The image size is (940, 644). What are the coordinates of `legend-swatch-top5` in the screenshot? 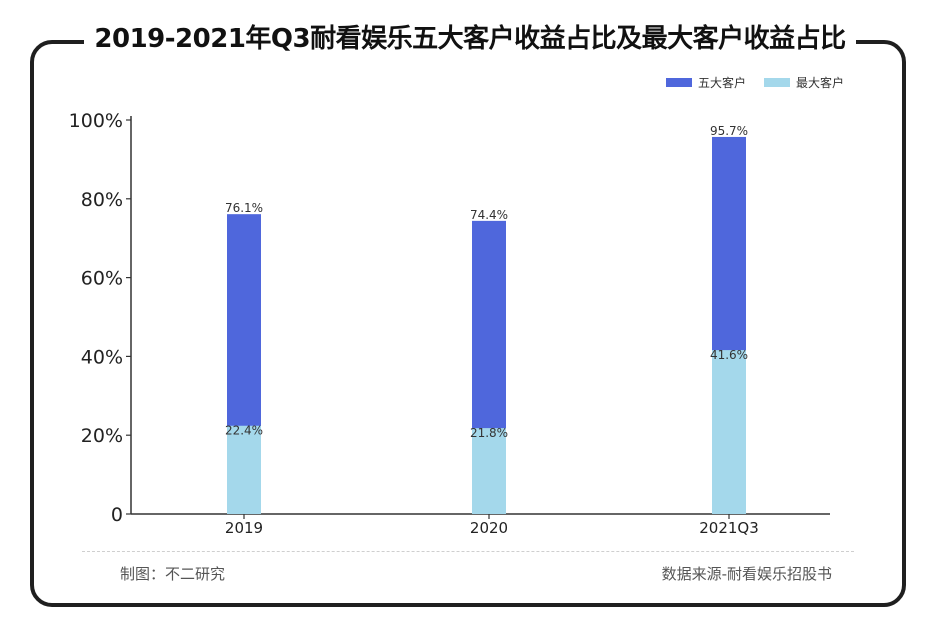 It's located at (678, 82).